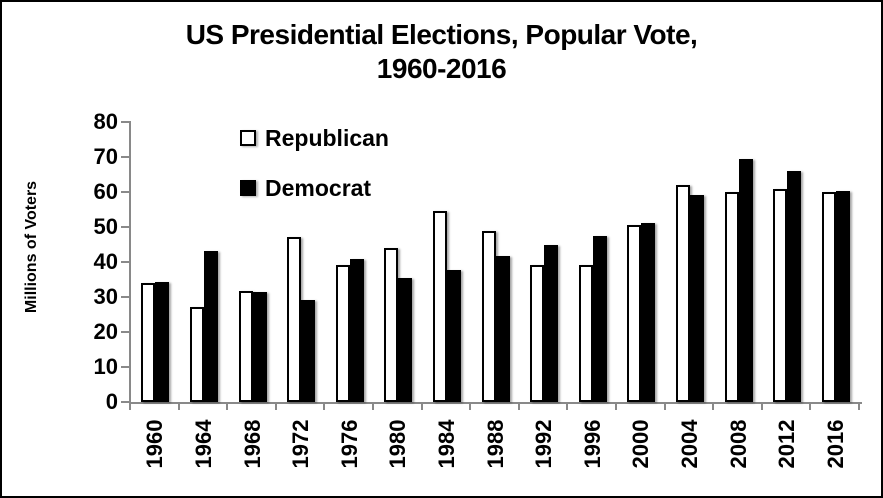 The height and width of the screenshot is (498, 883). What do you see at coordinates (342, 333) in the screenshot?
I see `bar-republican-1976` at bounding box center [342, 333].